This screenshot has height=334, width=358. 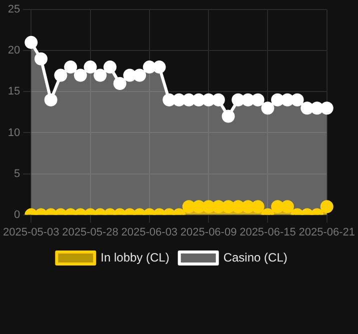 I want to click on y-tick-label: 25, so click(x=14, y=10).